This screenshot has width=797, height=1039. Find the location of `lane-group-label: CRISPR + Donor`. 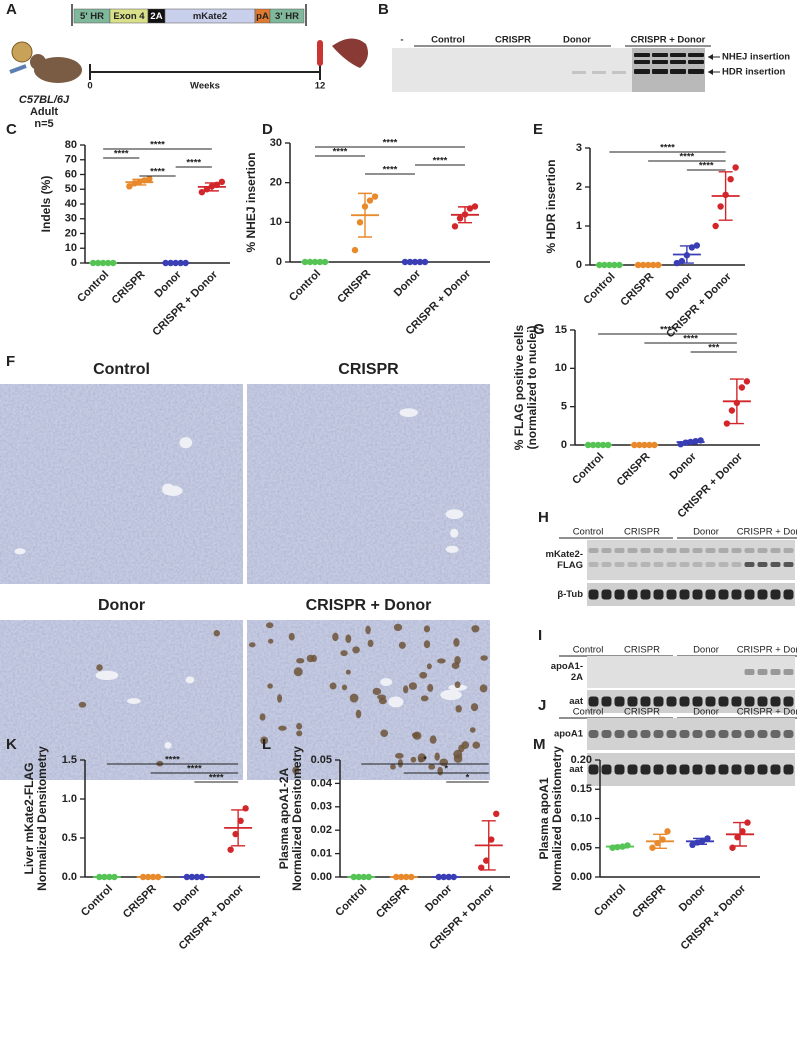

lane-group-label: CRISPR + Donor is located at coordinates (767, 712).